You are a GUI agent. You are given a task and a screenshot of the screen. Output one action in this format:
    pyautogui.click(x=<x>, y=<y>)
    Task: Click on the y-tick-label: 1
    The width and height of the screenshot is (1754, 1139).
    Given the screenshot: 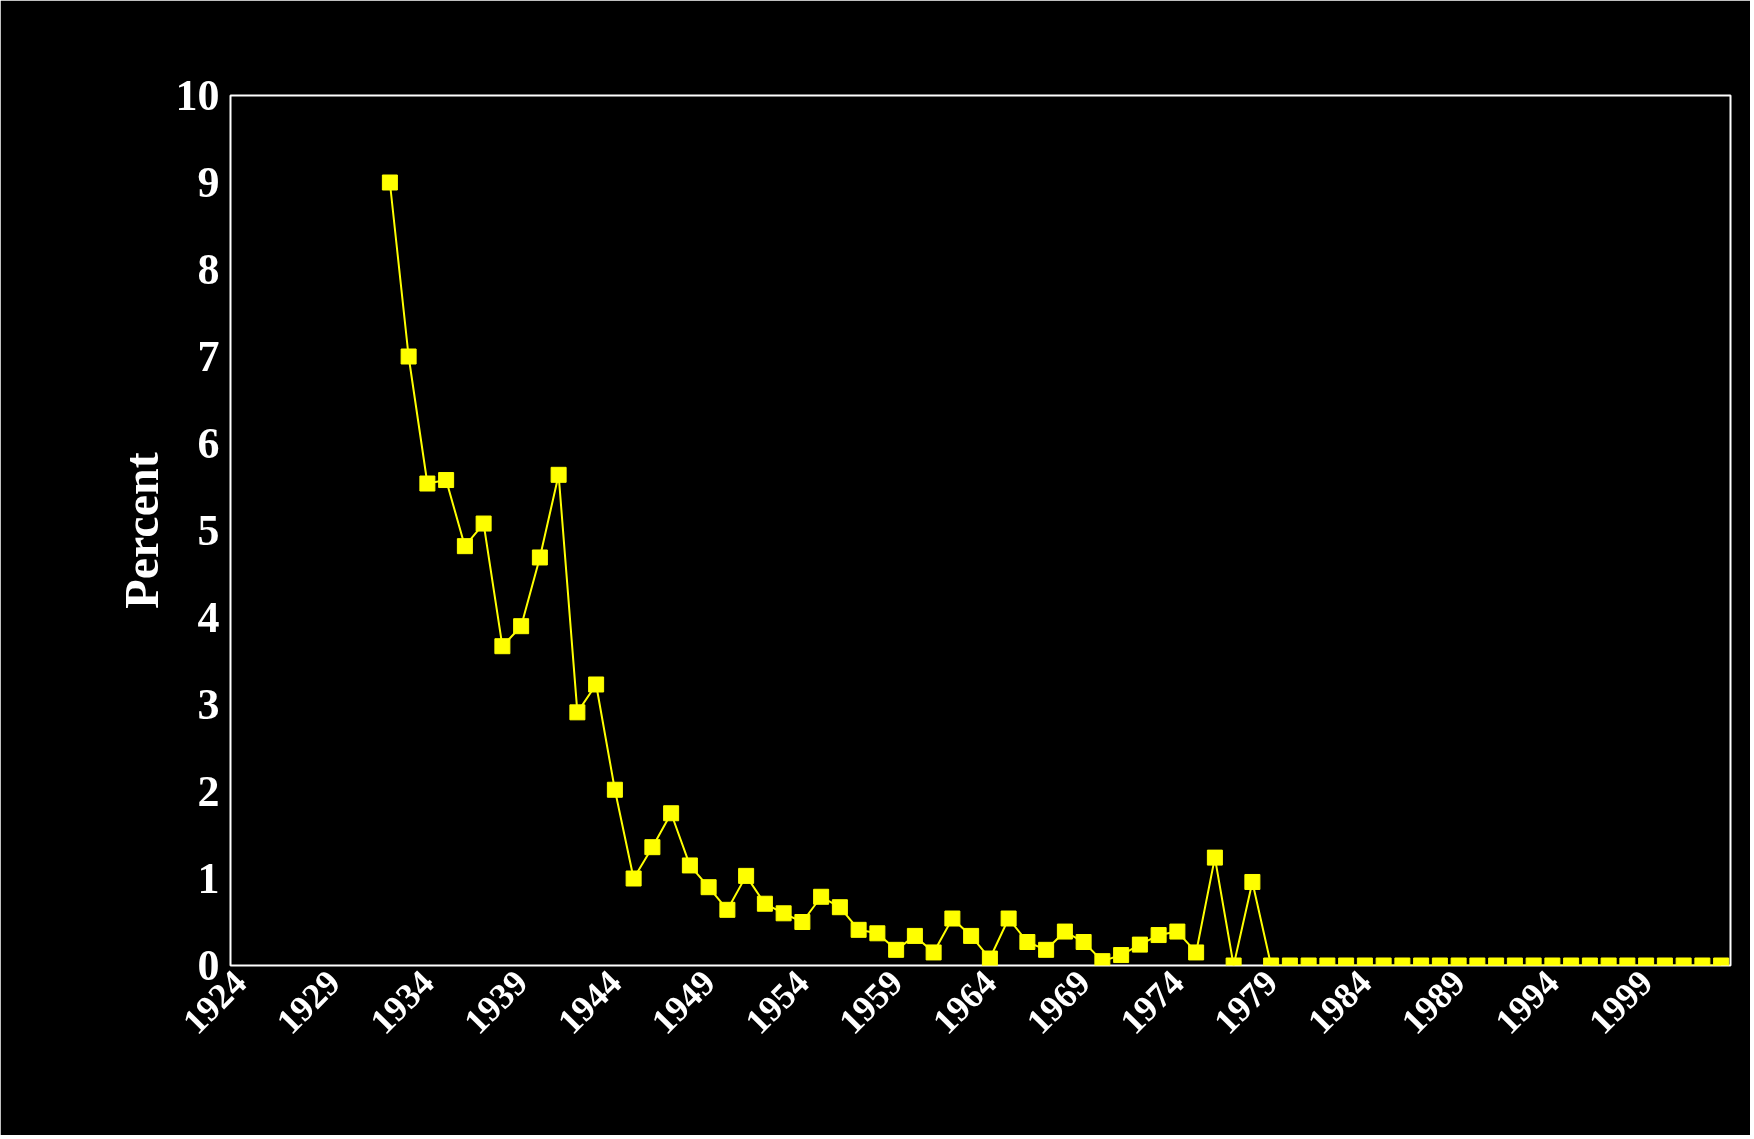 What is the action you would take?
    pyautogui.click(x=208, y=878)
    